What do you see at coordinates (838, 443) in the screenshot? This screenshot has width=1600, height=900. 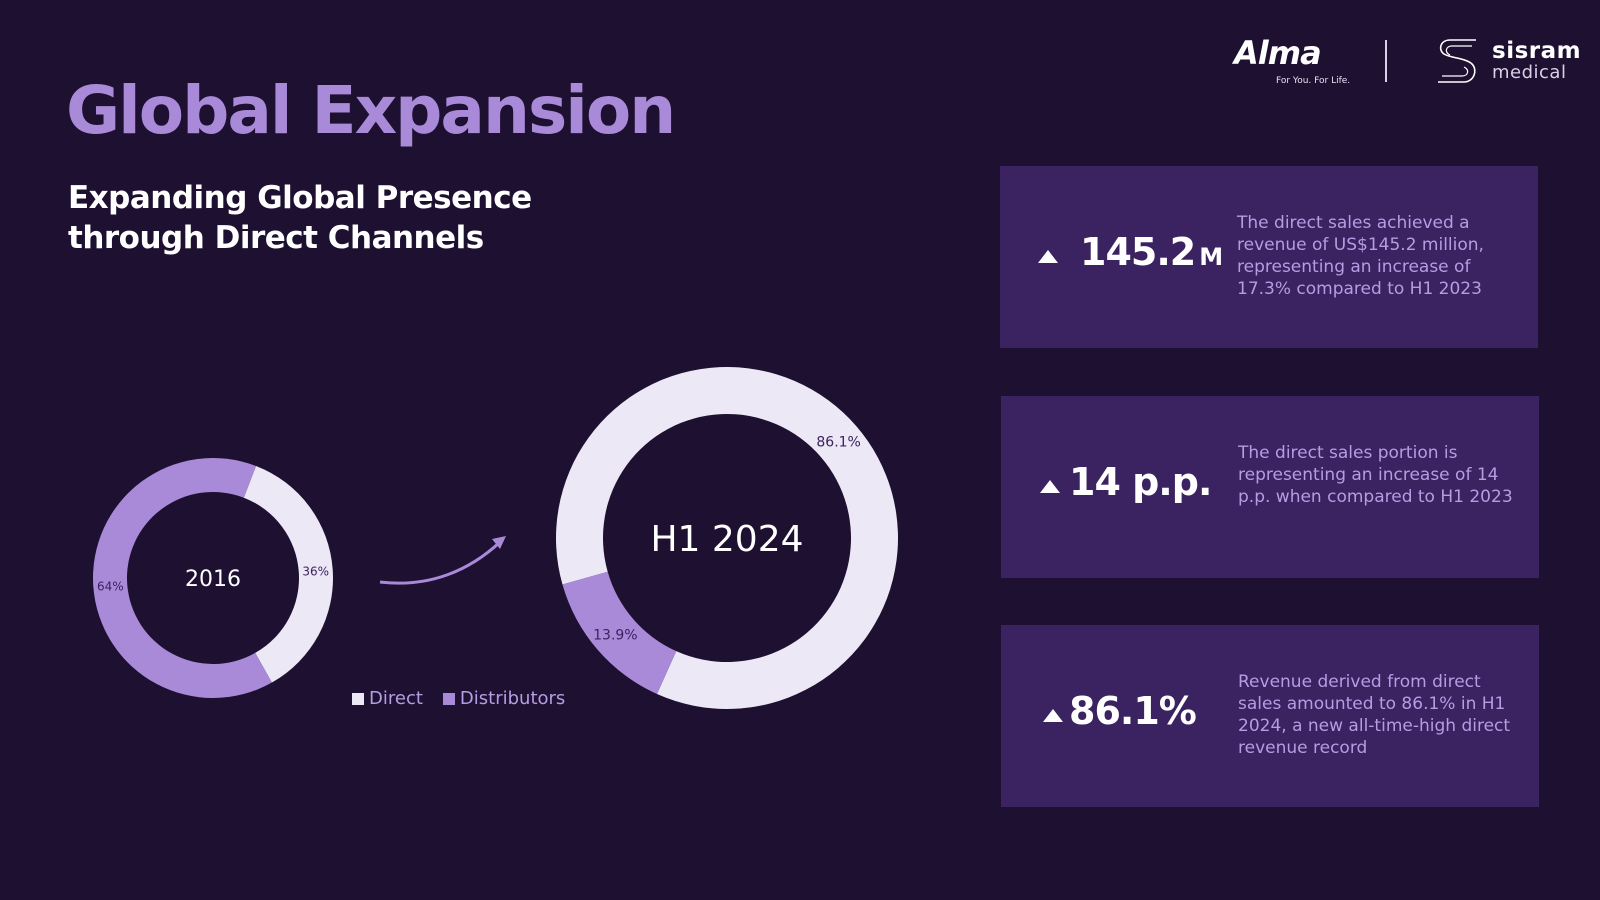 I see `donut-h1-label-direct: 86.1%` at bounding box center [838, 443].